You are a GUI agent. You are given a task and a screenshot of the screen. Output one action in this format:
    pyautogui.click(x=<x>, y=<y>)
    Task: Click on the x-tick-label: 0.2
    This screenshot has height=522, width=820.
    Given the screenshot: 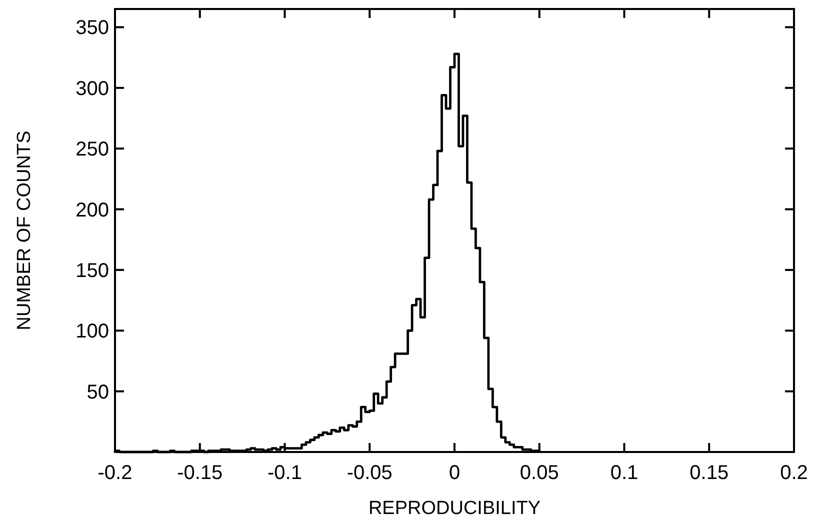 What is the action you would take?
    pyautogui.click(x=794, y=473)
    